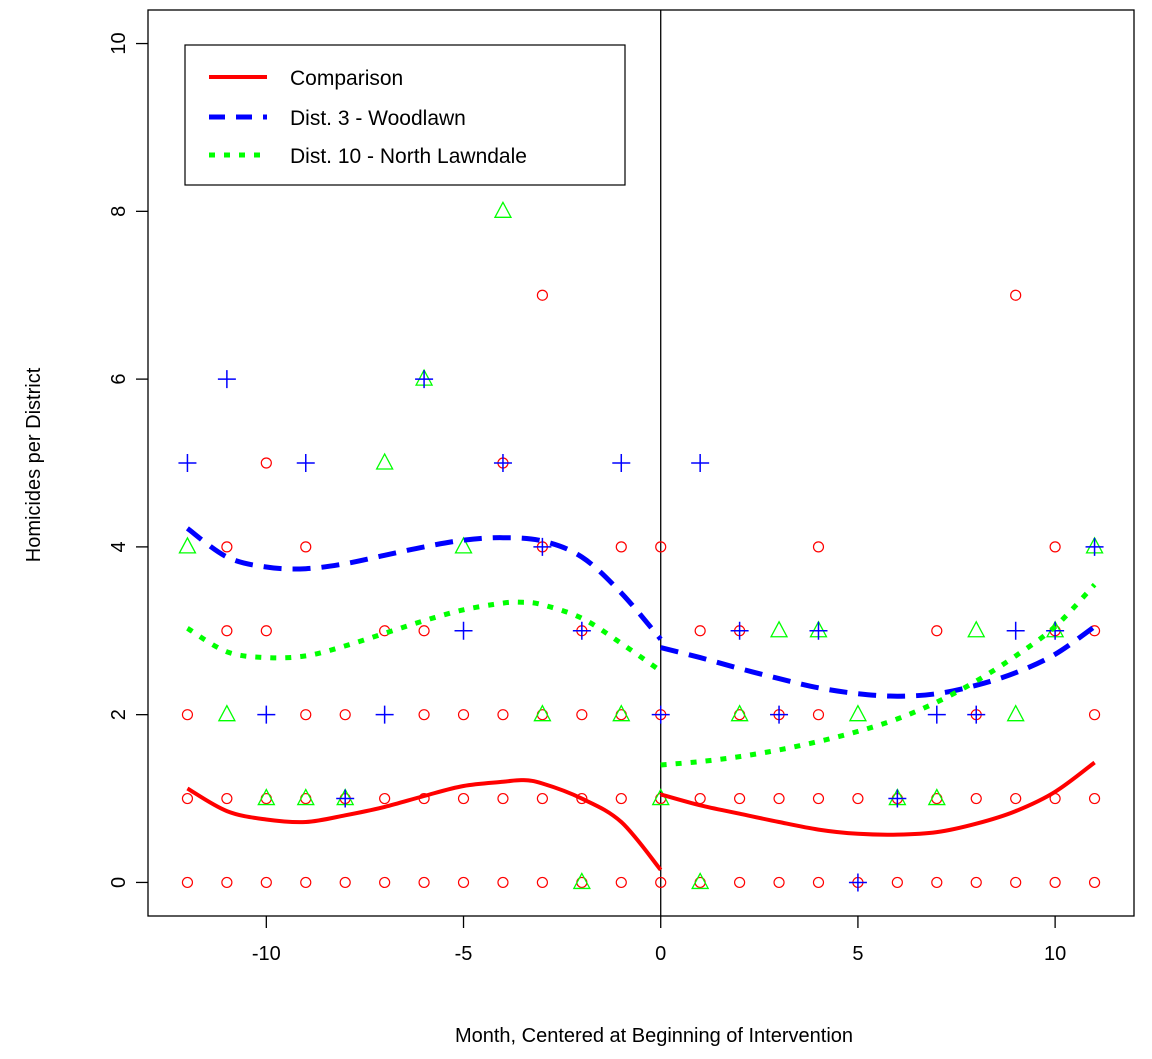  What do you see at coordinates (408, 156) in the screenshot?
I see `legend-label-district10: Dist. 10 - North Lawndale` at bounding box center [408, 156].